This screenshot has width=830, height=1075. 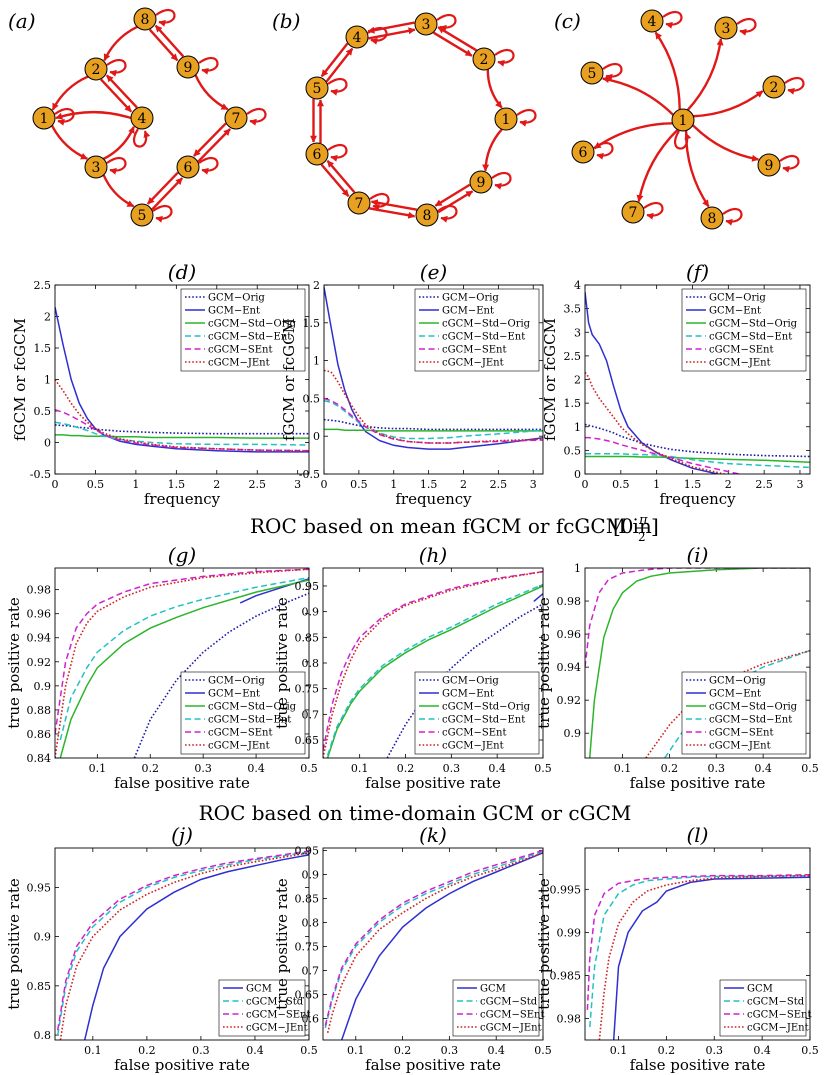 What do you see at coordinates (769, 166) in the screenshot?
I see `node-label-9: 9` at bounding box center [769, 166].